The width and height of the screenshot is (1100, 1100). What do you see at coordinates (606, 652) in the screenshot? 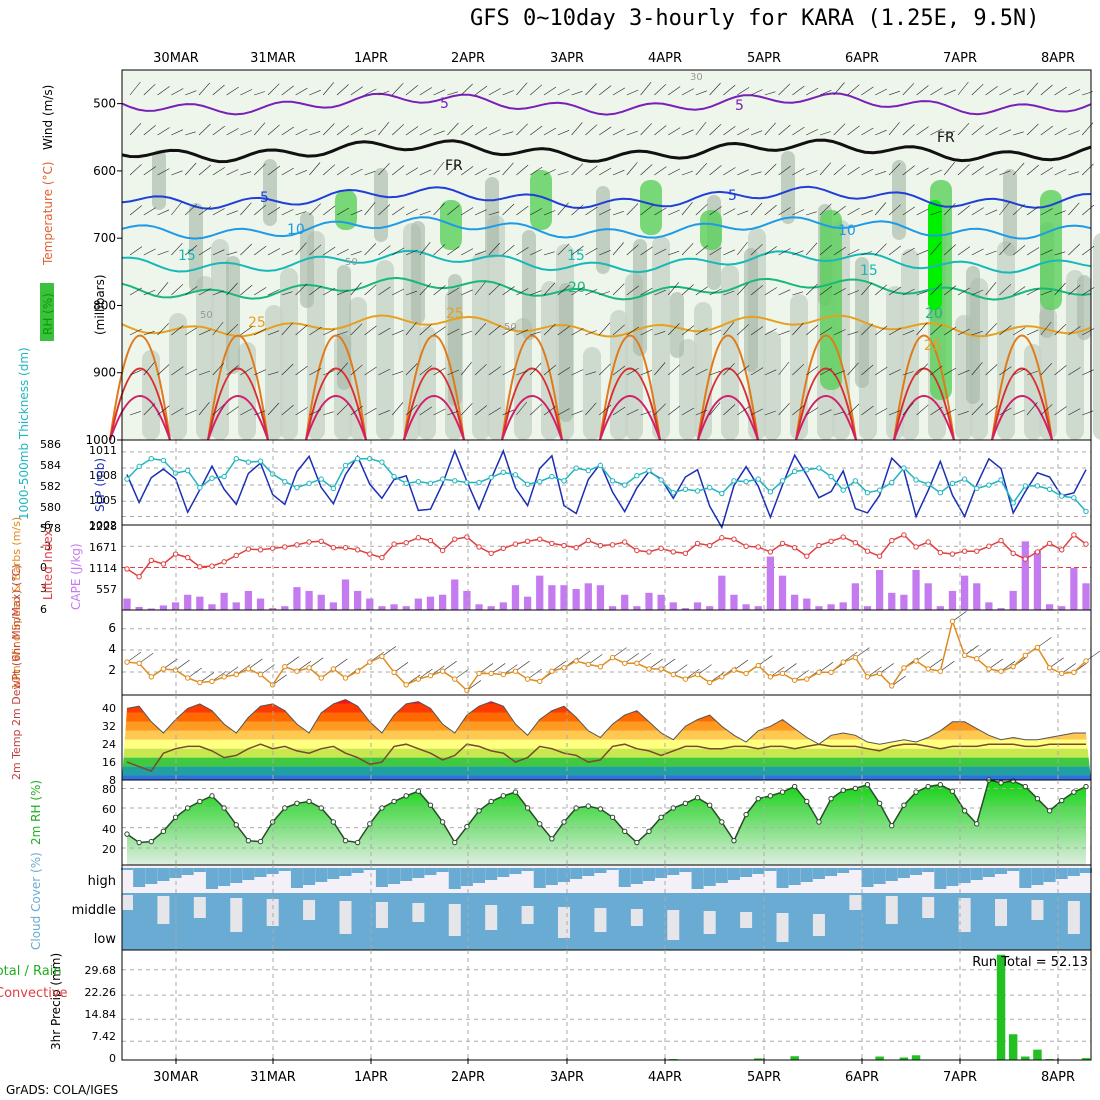
I see `wind10m-frame` at bounding box center [606, 652].